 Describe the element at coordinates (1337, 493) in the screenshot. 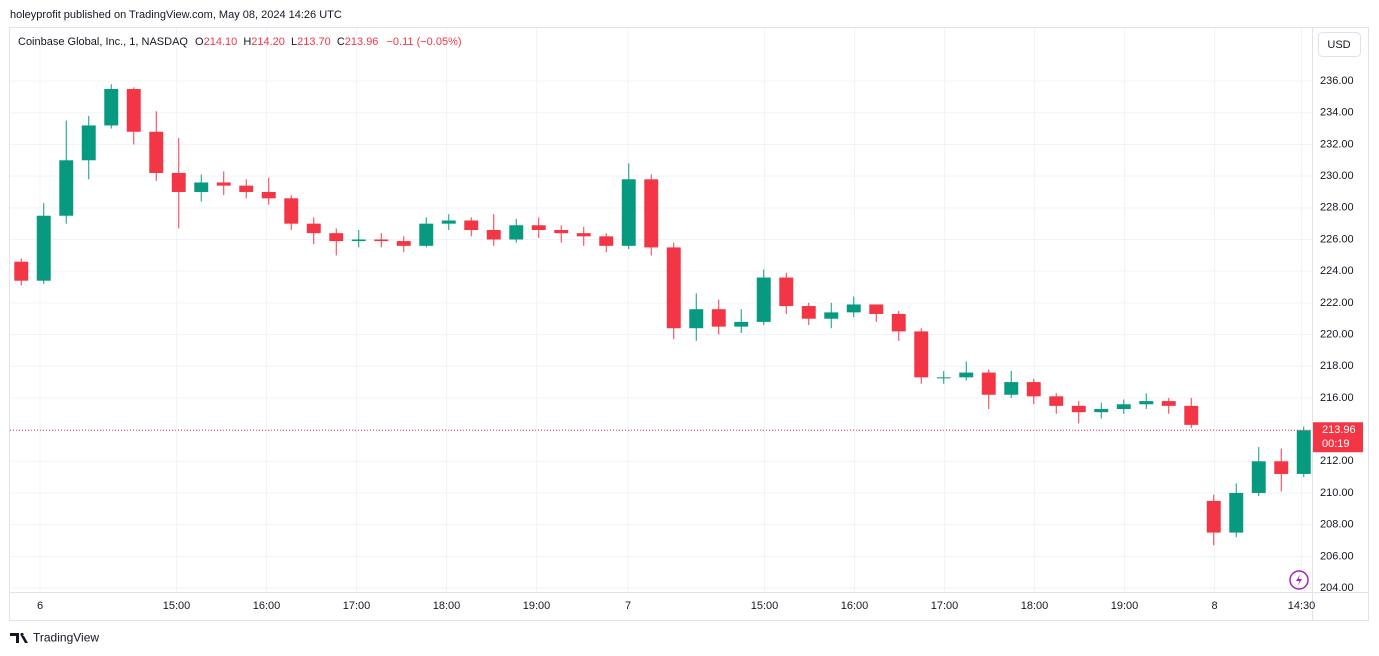

I see `y-tick-label: 210.00` at that location.